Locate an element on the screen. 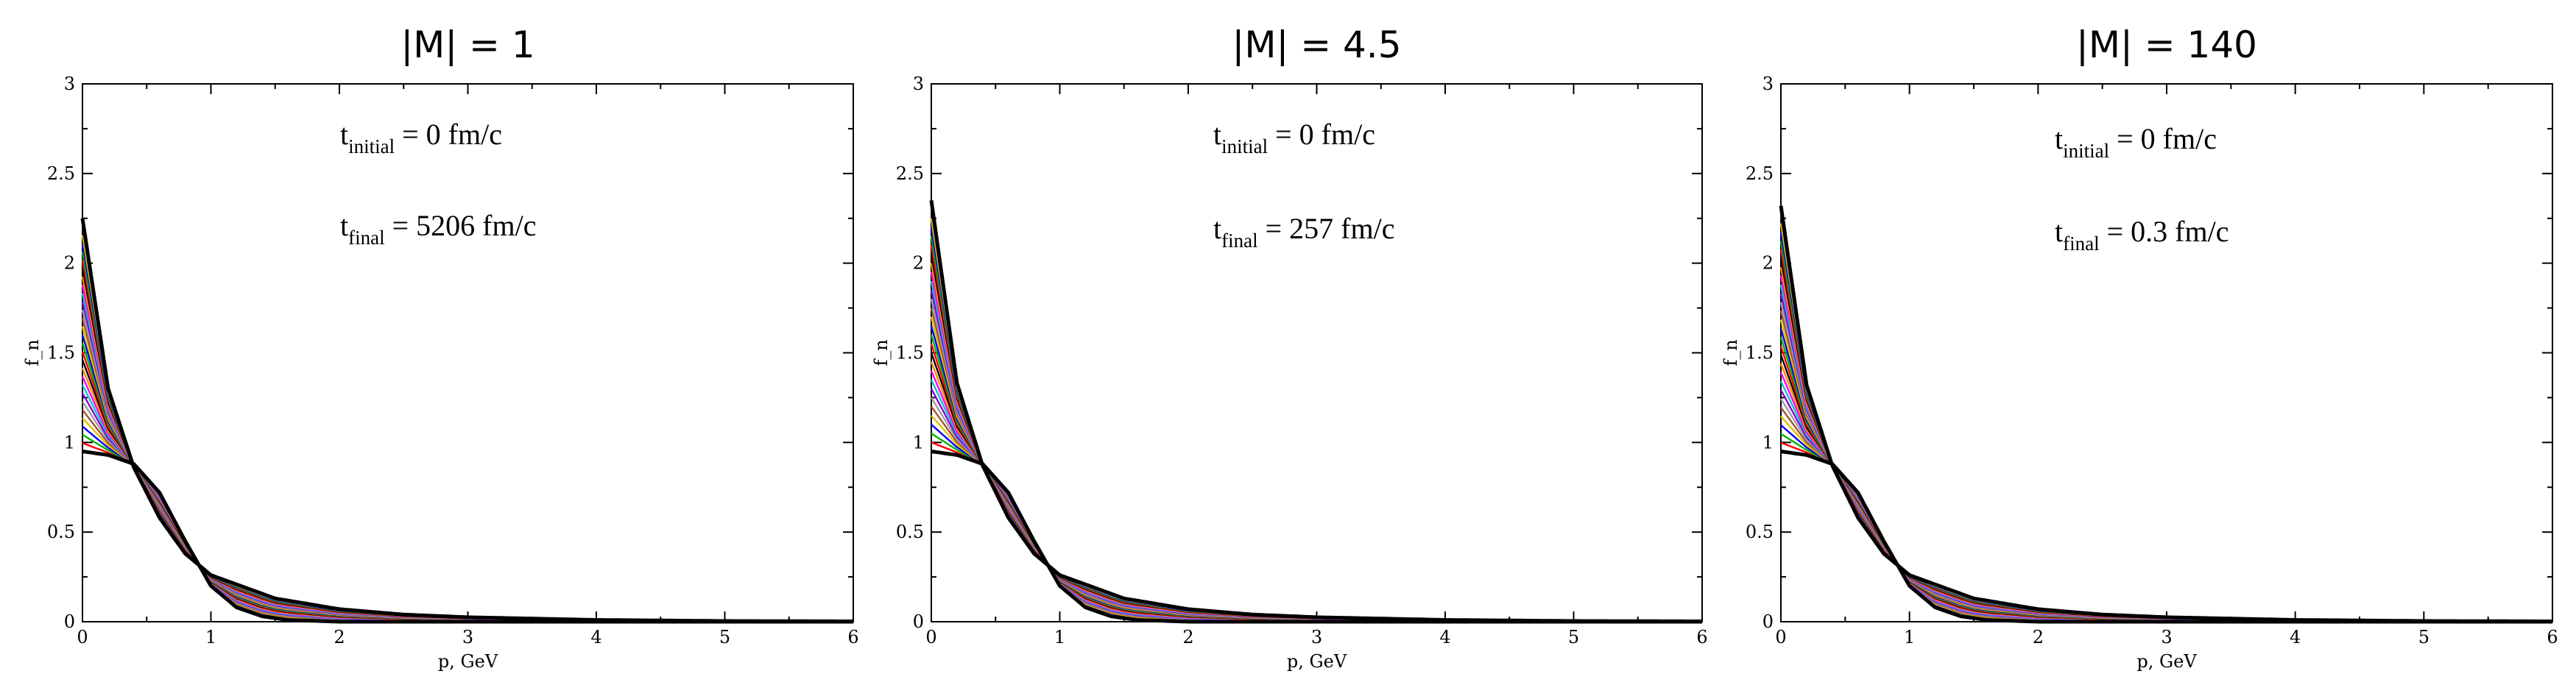 The image size is (2576, 685). y-tick-label: 1 is located at coordinates (1768, 442).